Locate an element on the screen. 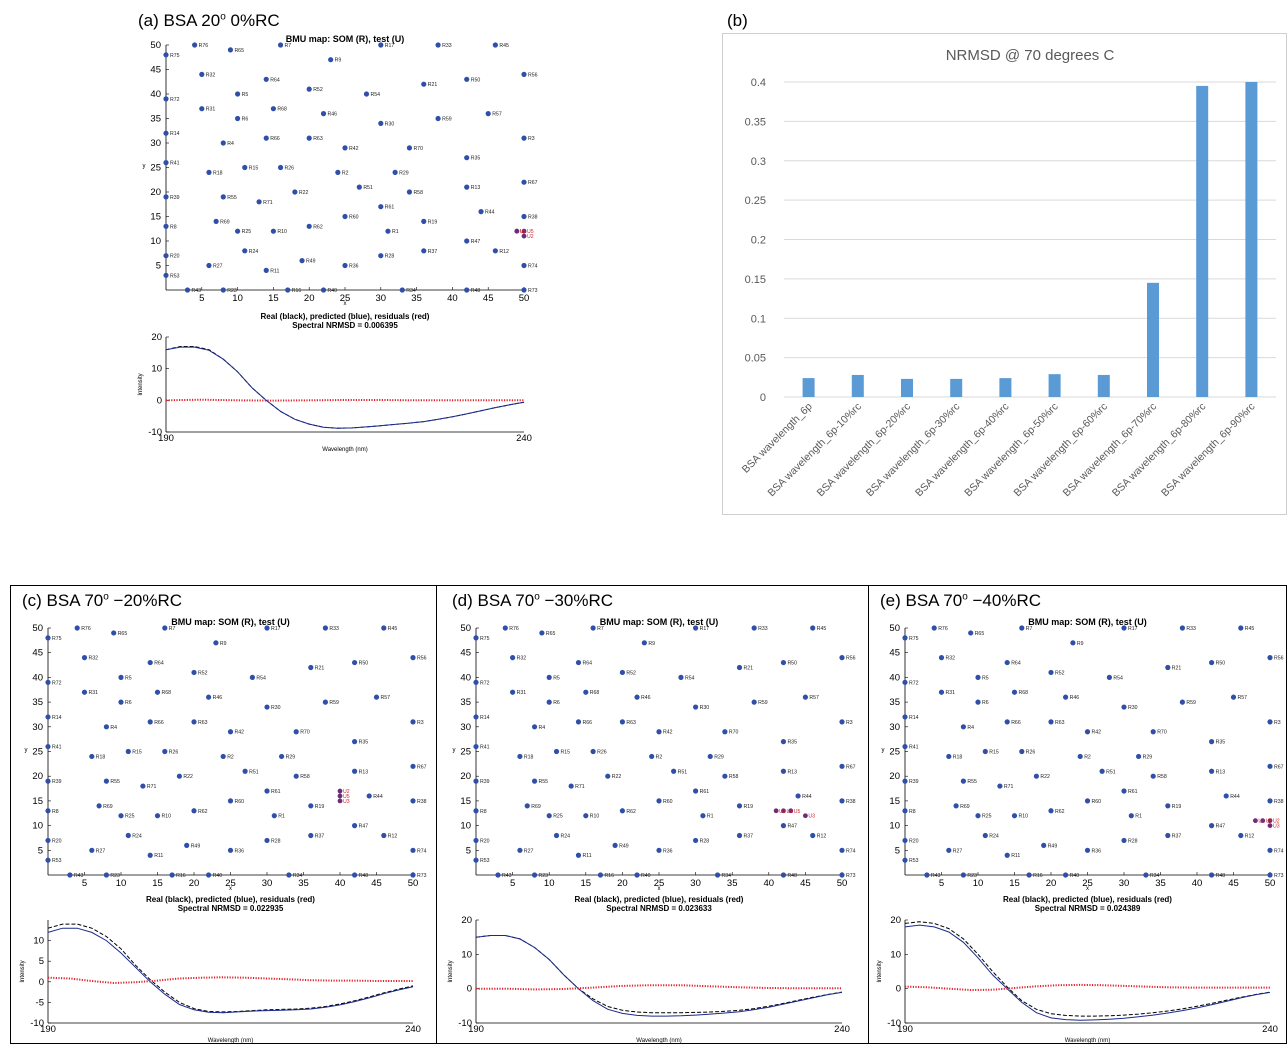 The width and height of the screenshot is (1287, 1044). som-node-label: R41 is located at coordinates (175, 164).